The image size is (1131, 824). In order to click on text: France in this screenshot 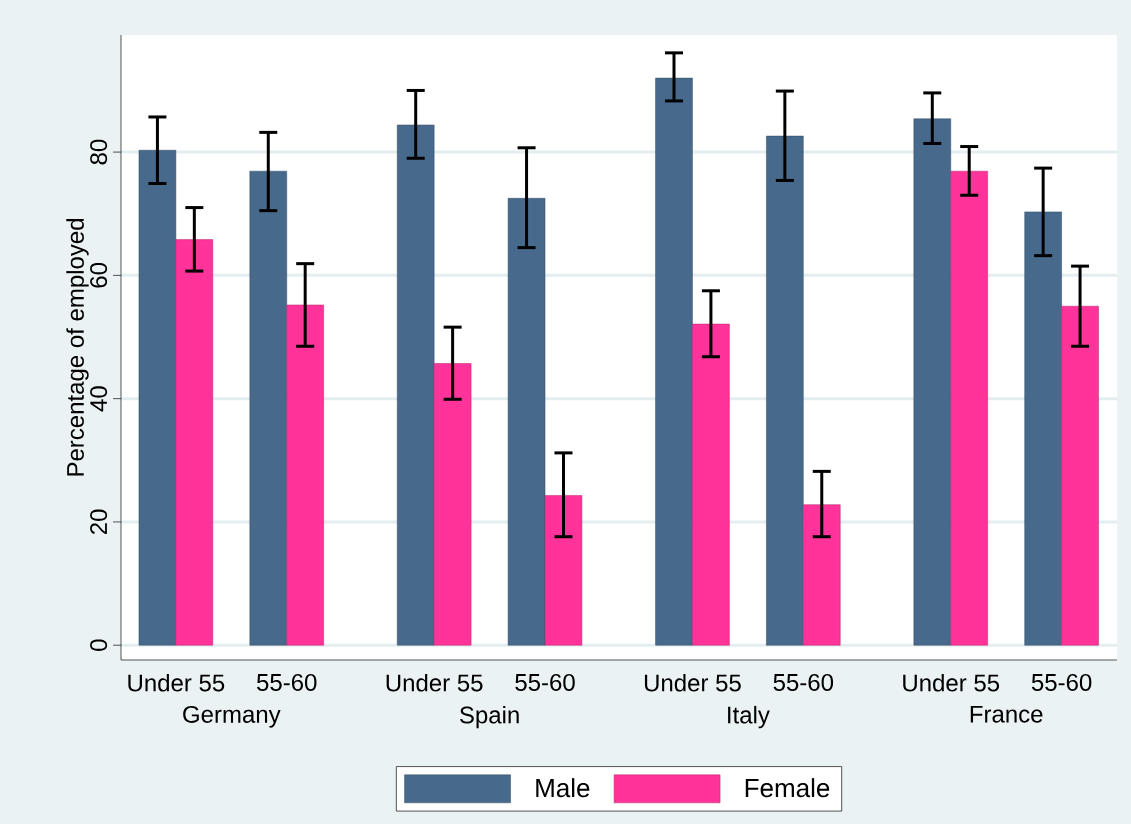, I will do `click(1006, 714)`.